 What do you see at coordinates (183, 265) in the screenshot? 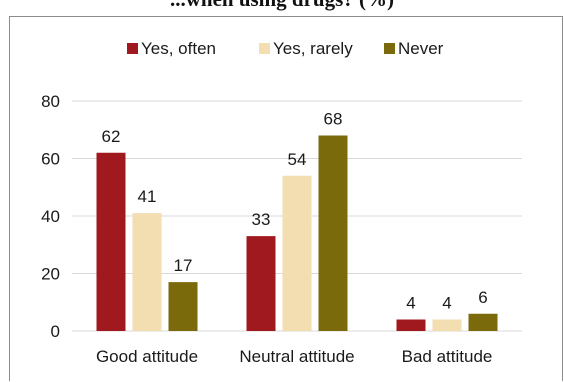
I see `data-label: 17` at bounding box center [183, 265].